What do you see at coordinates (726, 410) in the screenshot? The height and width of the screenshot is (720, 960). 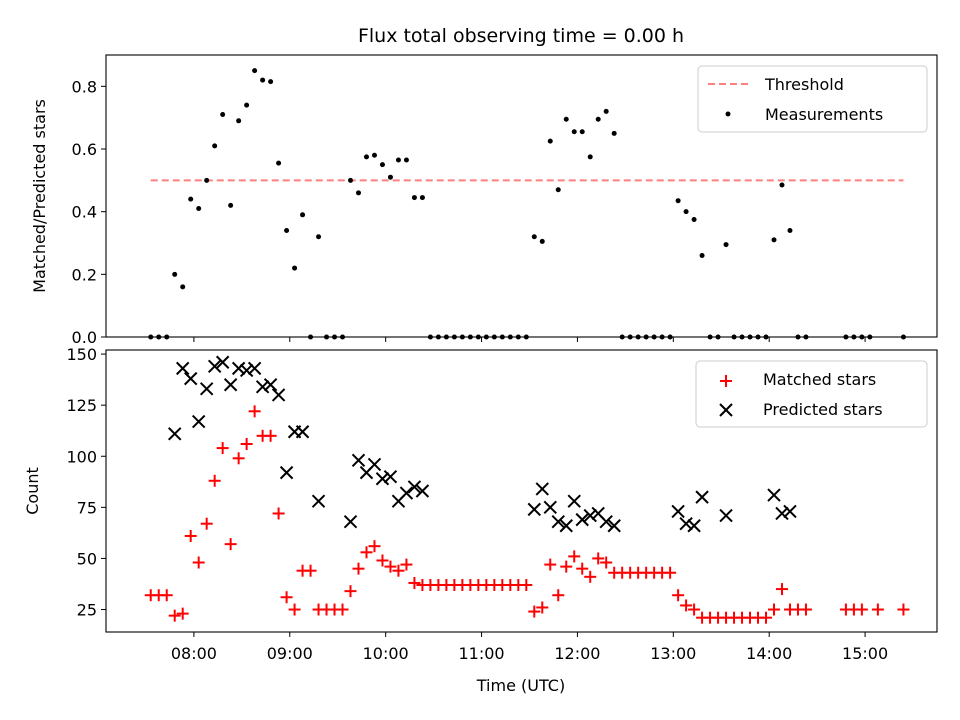 I see `legend-predicted-swatch` at bounding box center [726, 410].